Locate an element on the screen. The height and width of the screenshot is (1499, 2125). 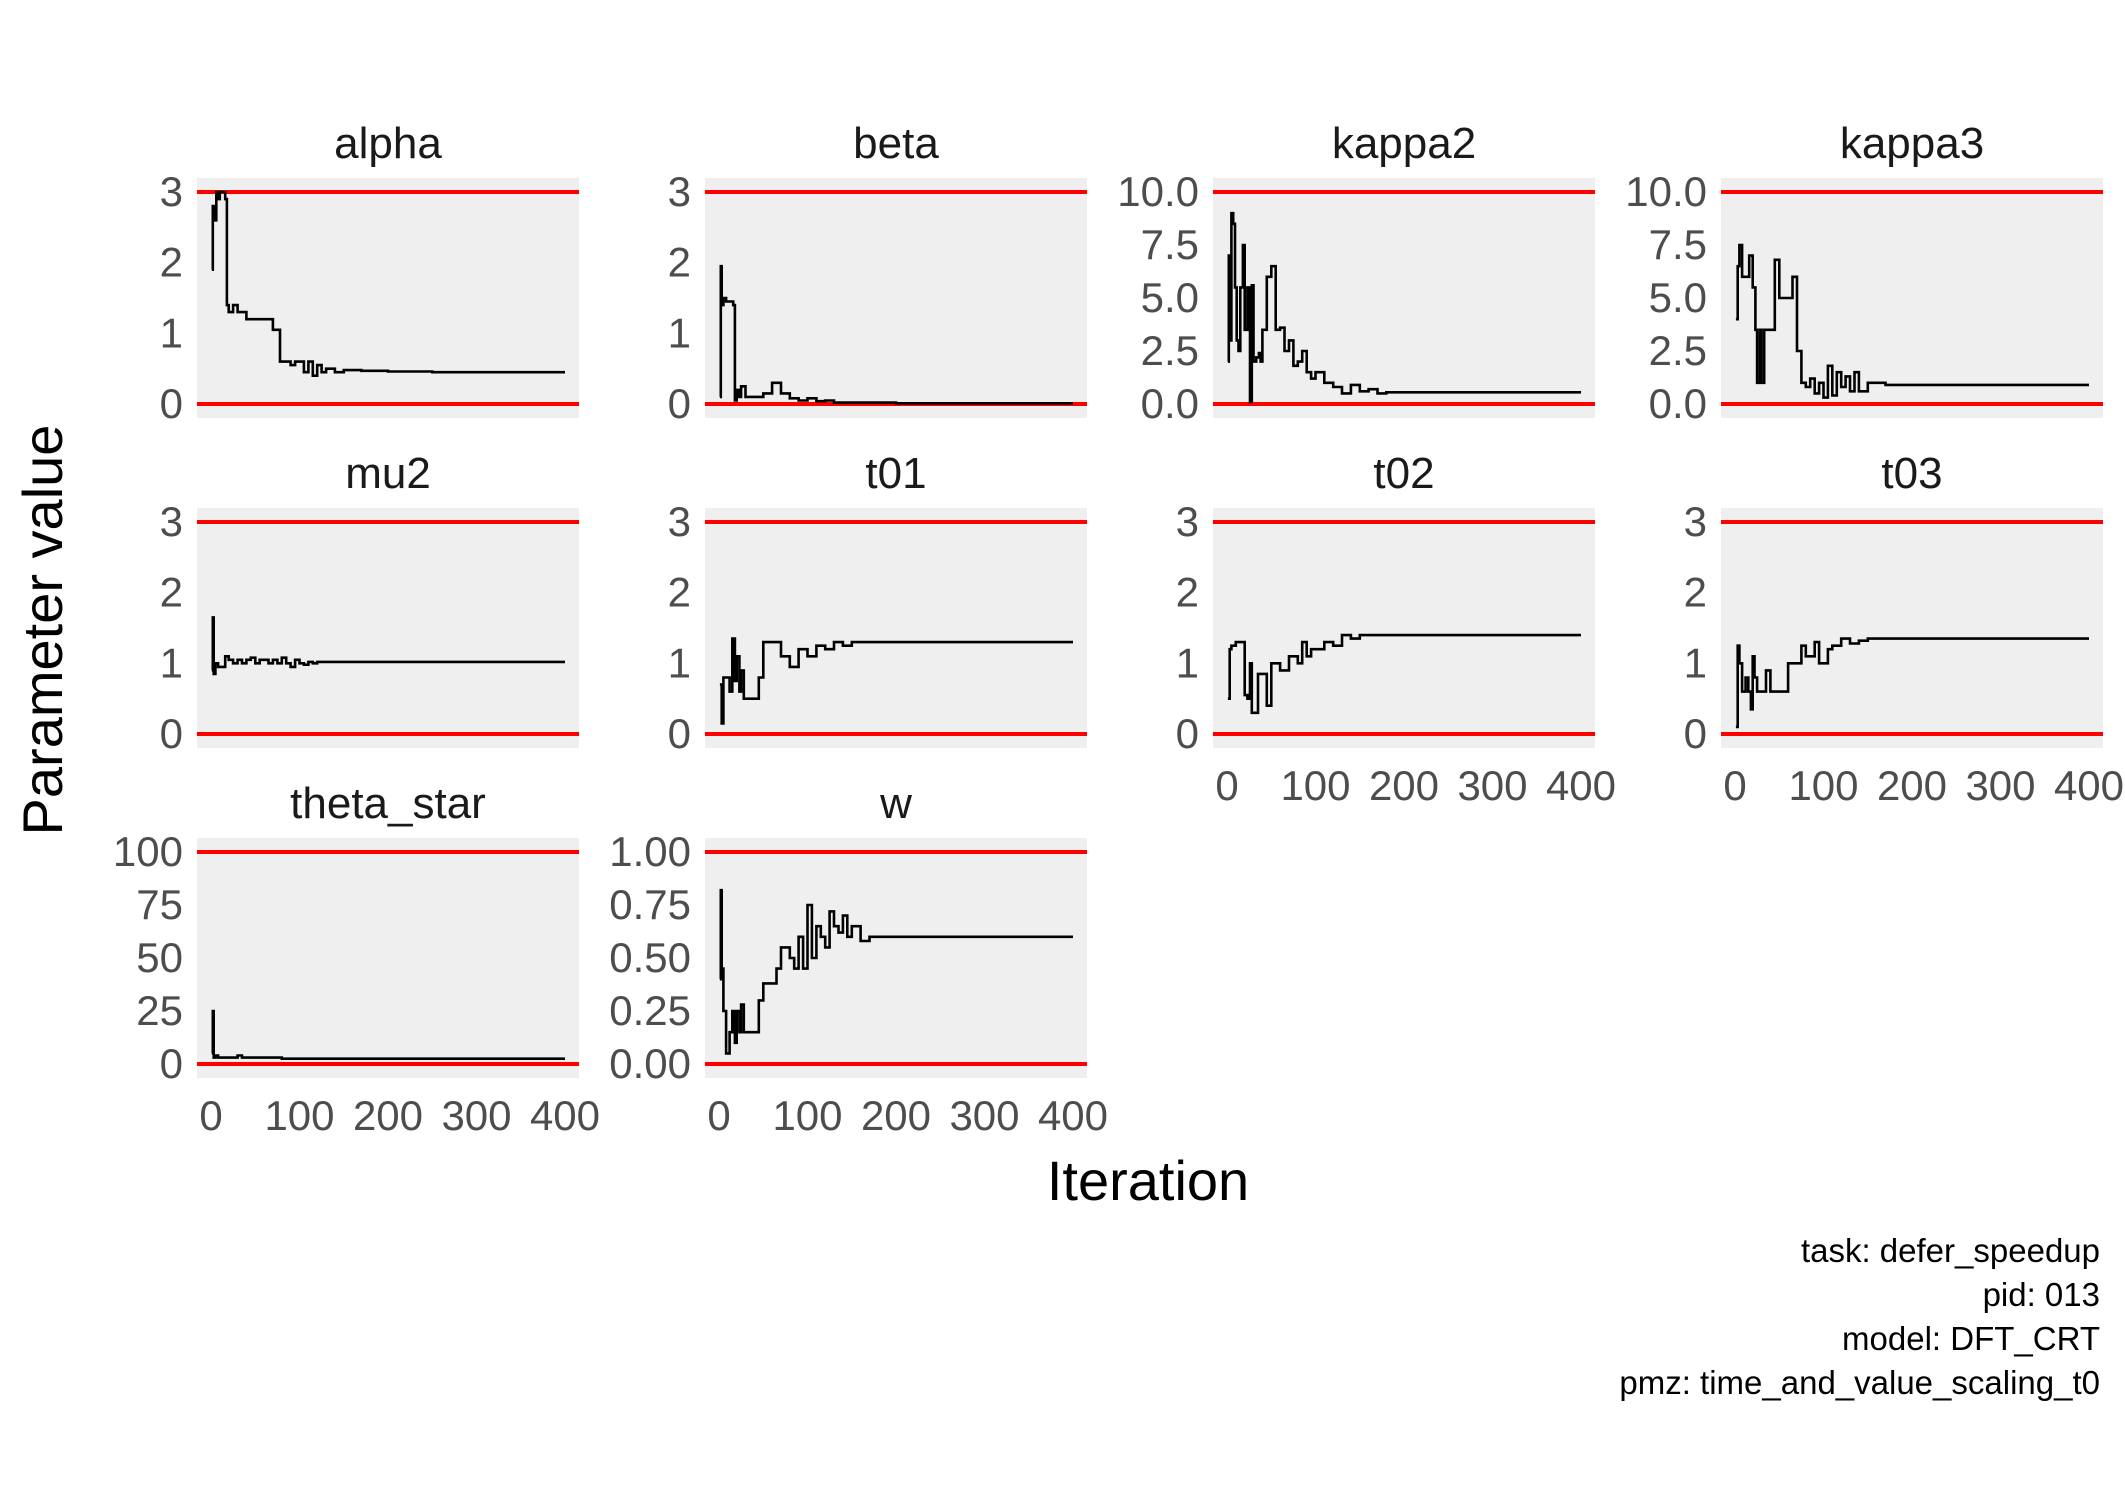
y-tick-label: 0.50 is located at coordinates (650, 957).